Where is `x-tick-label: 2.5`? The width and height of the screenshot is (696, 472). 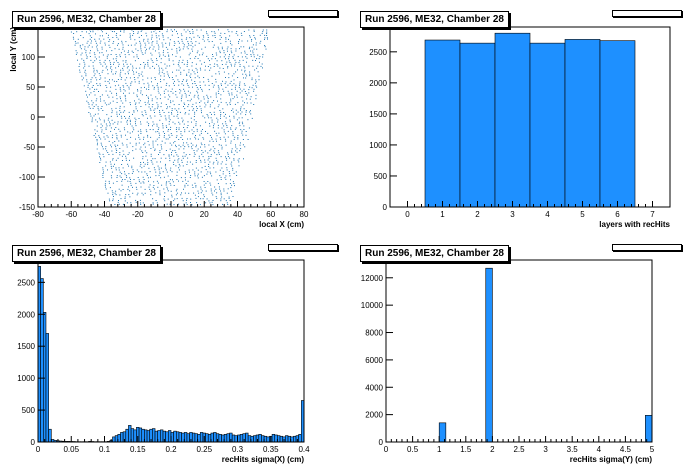
x-tick-label: 2.5 is located at coordinates (519, 449).